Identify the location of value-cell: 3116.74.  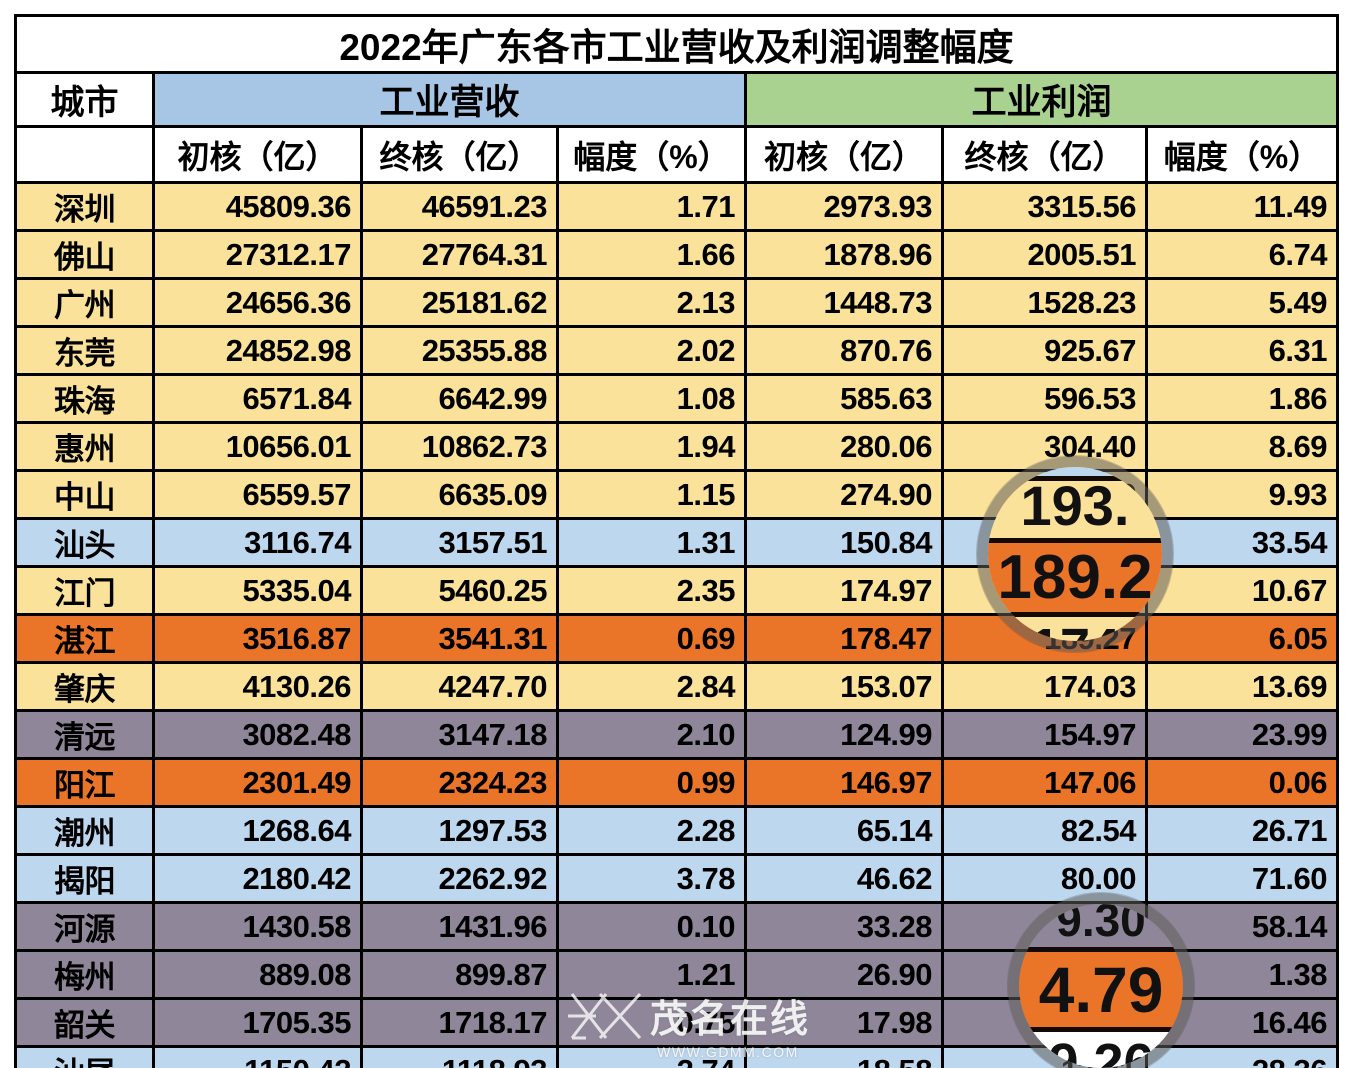
(257, 542).